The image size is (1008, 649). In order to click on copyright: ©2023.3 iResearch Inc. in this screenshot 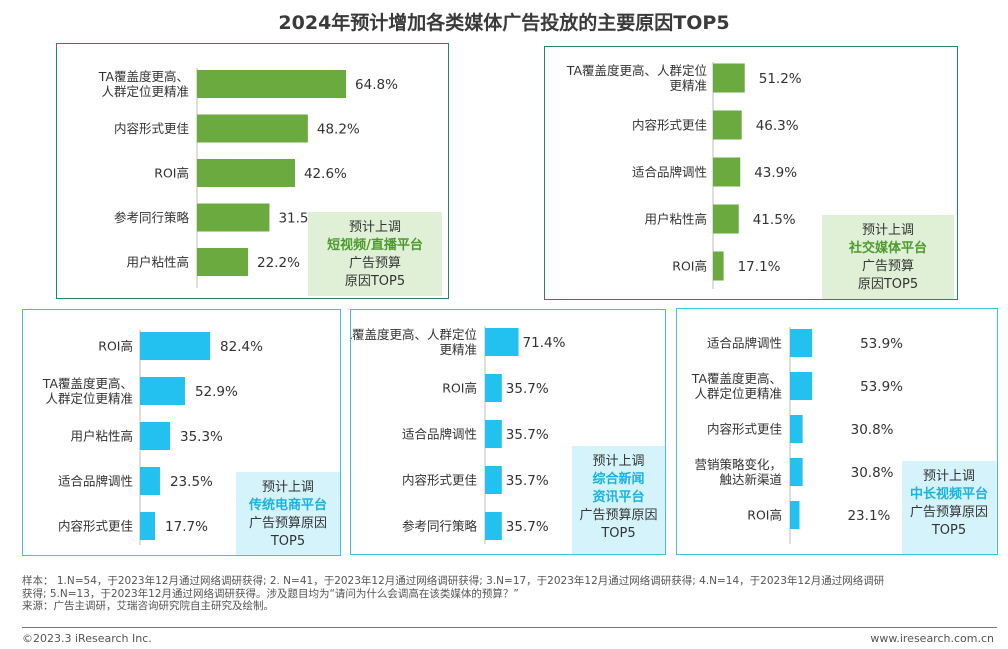, I will do `click(87, 638)`.